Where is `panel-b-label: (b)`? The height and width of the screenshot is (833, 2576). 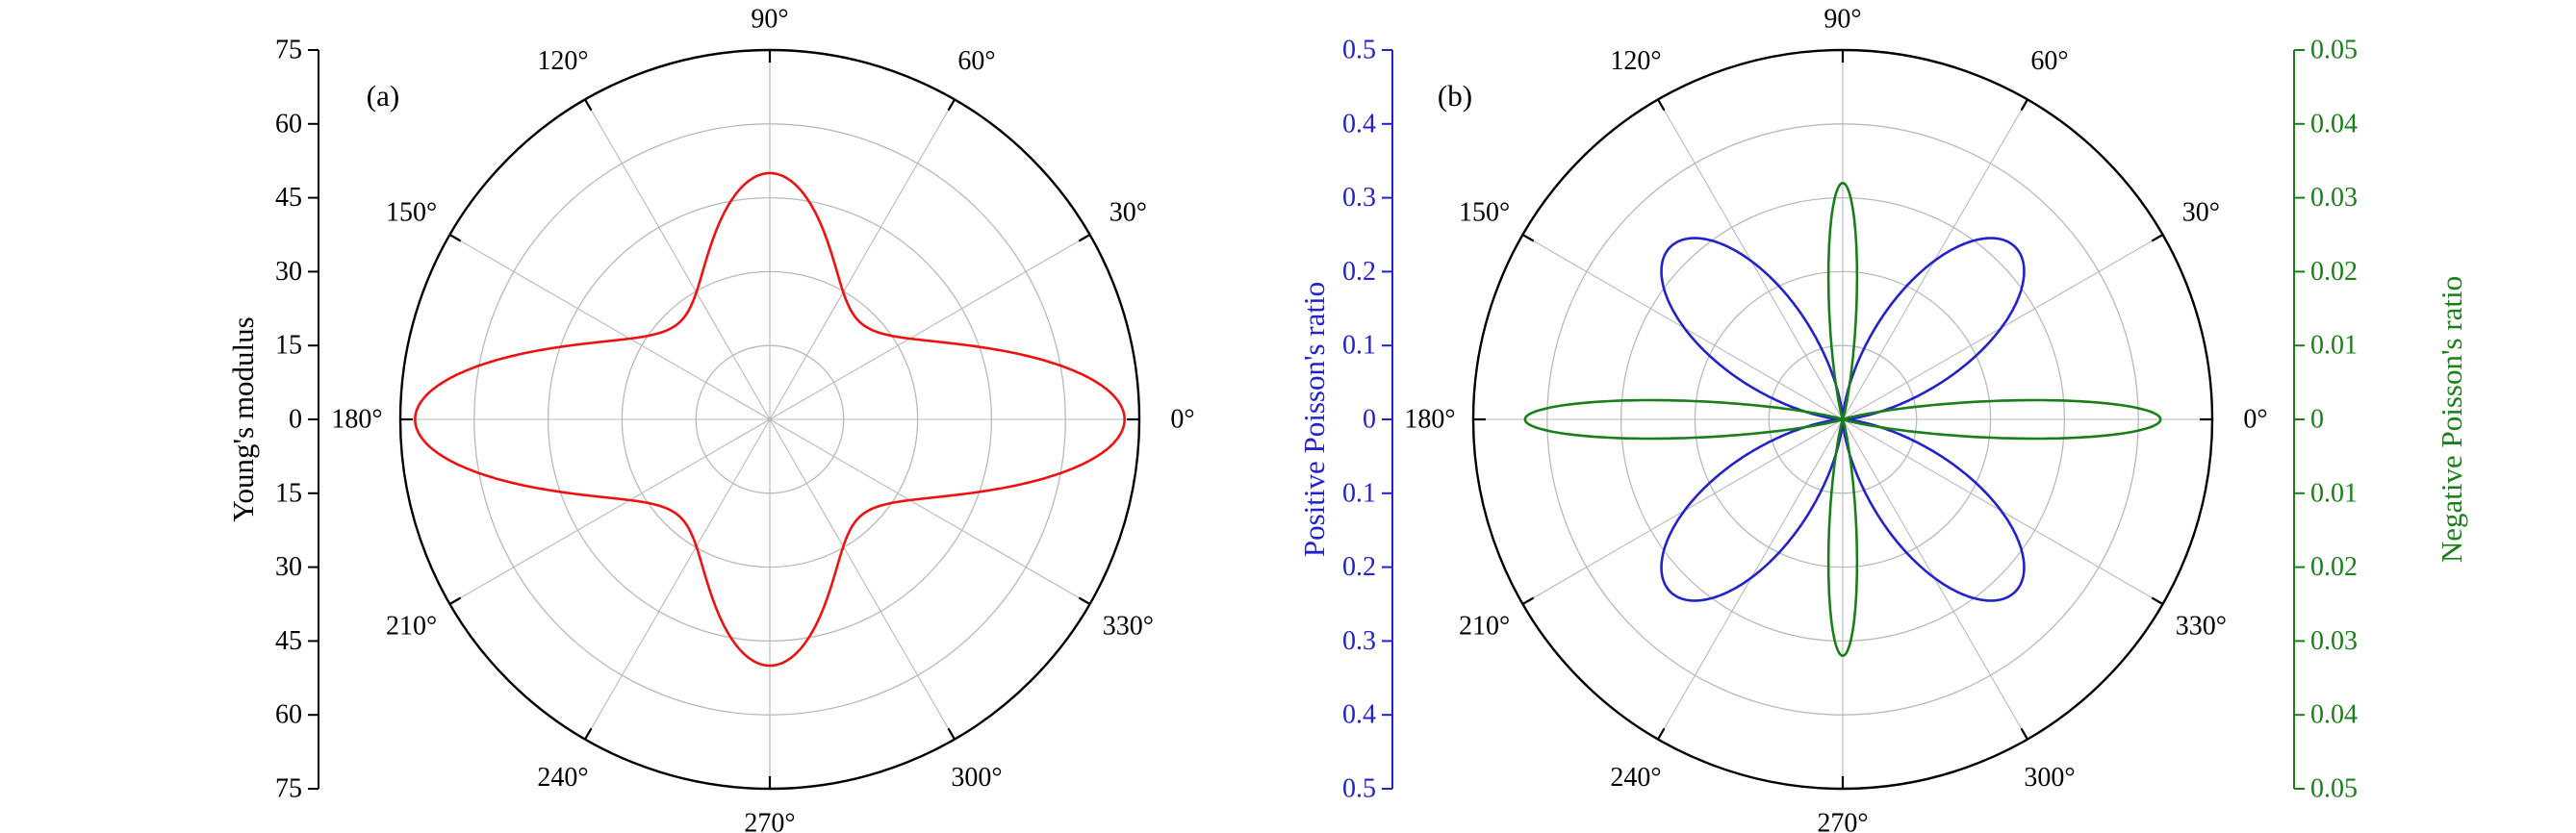
panel-b-label: (b) is located at coordinates (1455, 96).